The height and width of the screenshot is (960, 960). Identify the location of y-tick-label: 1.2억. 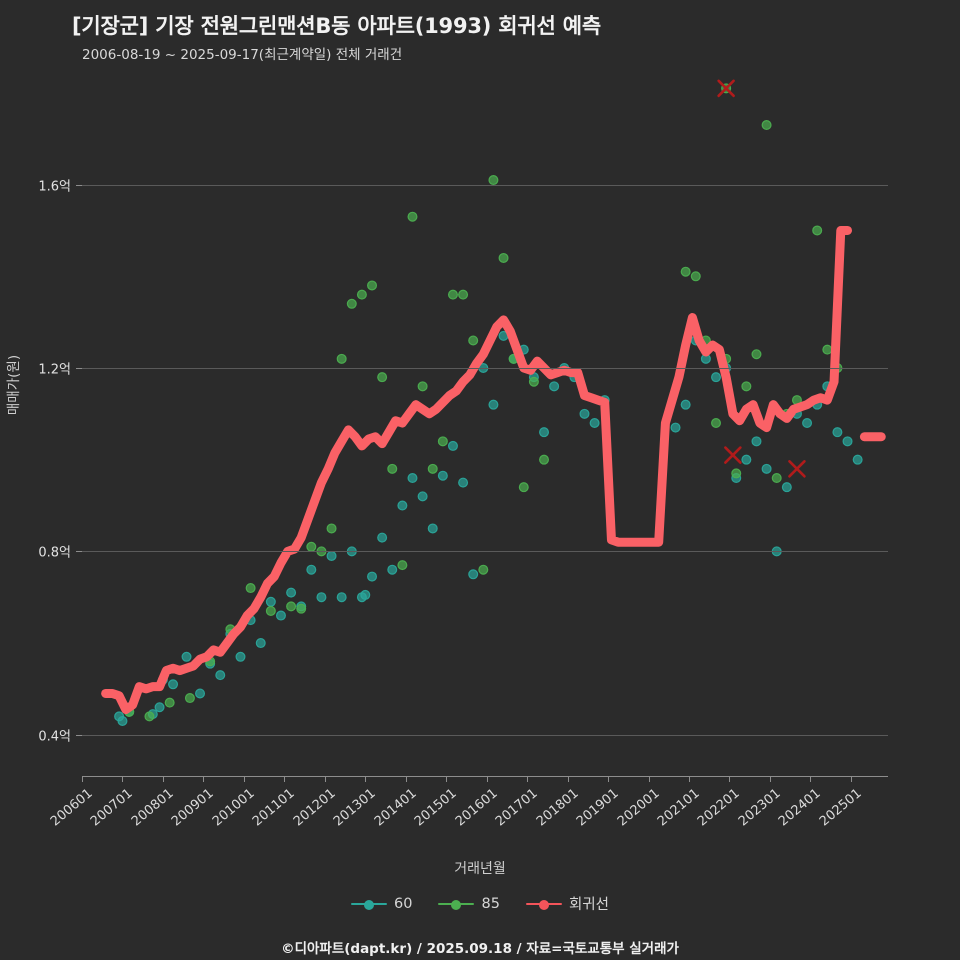
(54, 370).